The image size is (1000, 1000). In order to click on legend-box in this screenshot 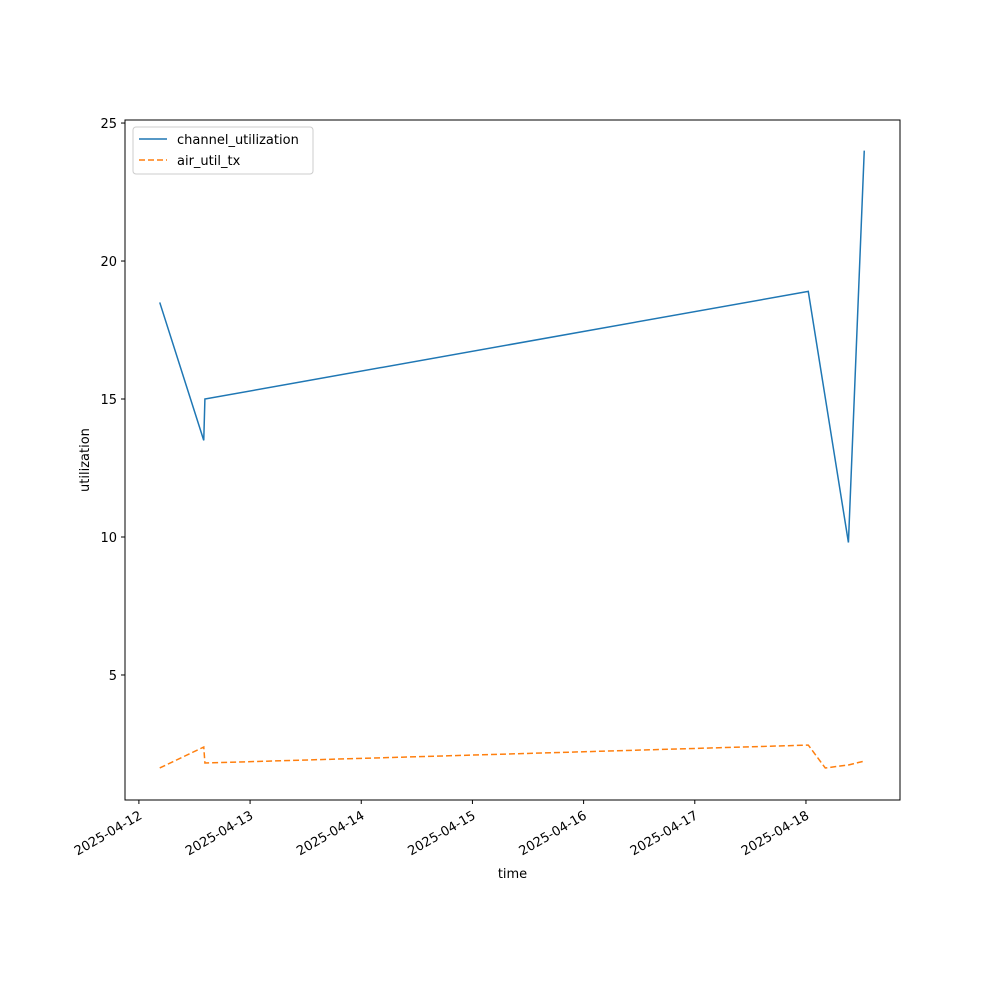, I will do `click(223, 150)`.